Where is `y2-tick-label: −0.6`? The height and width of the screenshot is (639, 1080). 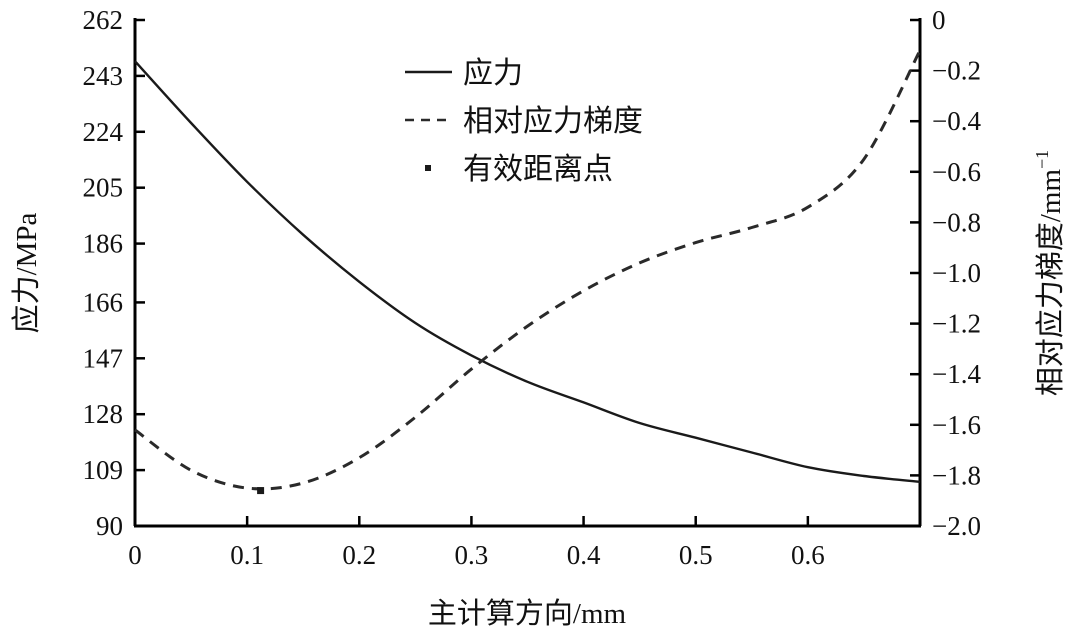 y2-tick-label: −0.6 is located at coordinates (956, 172).